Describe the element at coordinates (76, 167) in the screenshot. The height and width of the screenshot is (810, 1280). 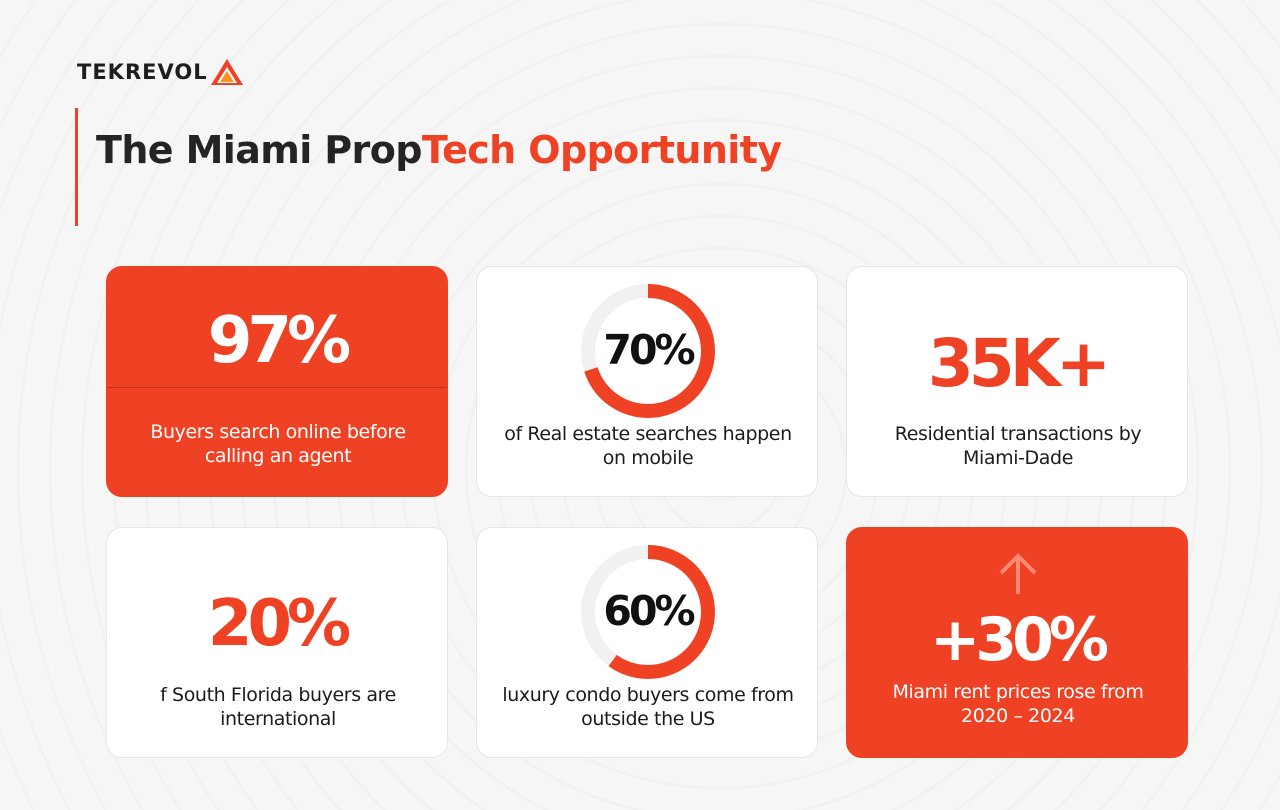
I see `title-accent-bar` at that location.